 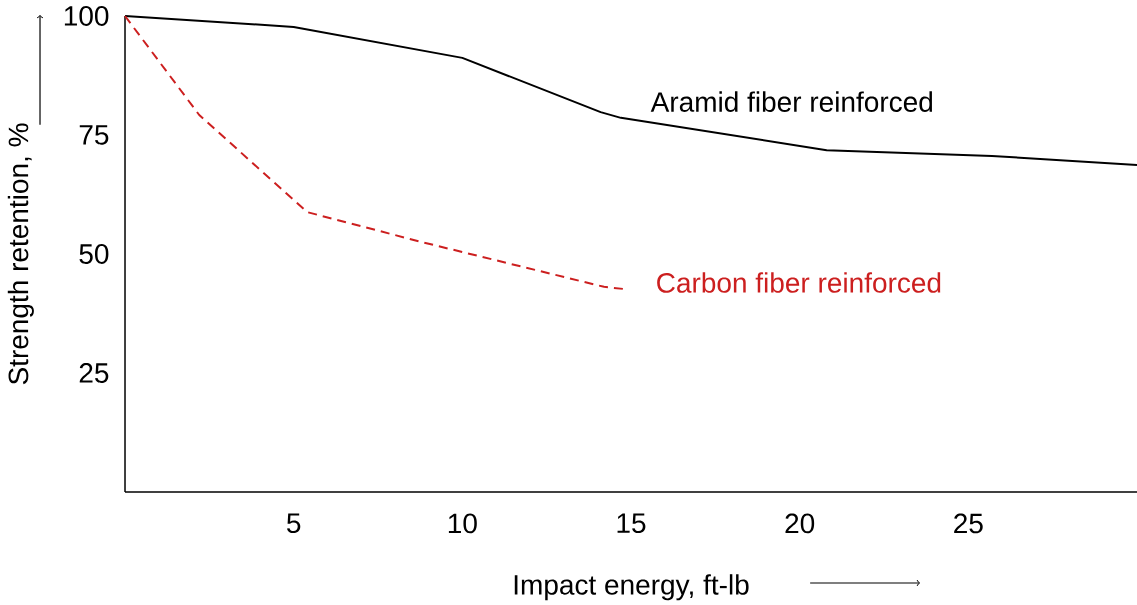 I want to click on y-tick-label: 75, so click(x=94, y=135).